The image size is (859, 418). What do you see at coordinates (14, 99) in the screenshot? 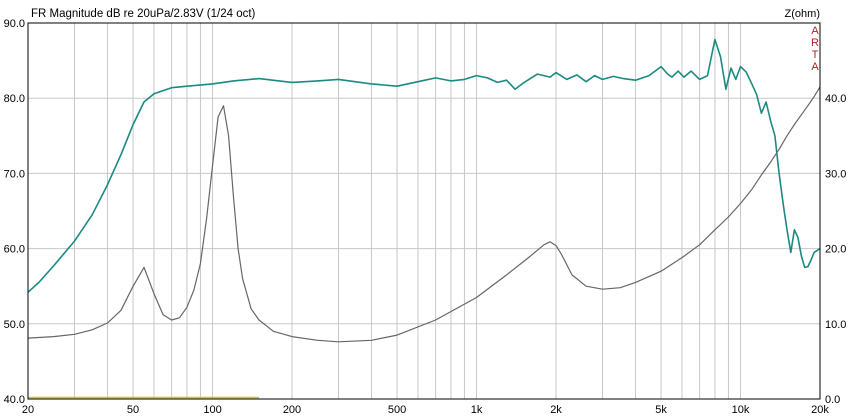
I see `y-left-tick-label: 80.0` at bounding box center [14, 99].